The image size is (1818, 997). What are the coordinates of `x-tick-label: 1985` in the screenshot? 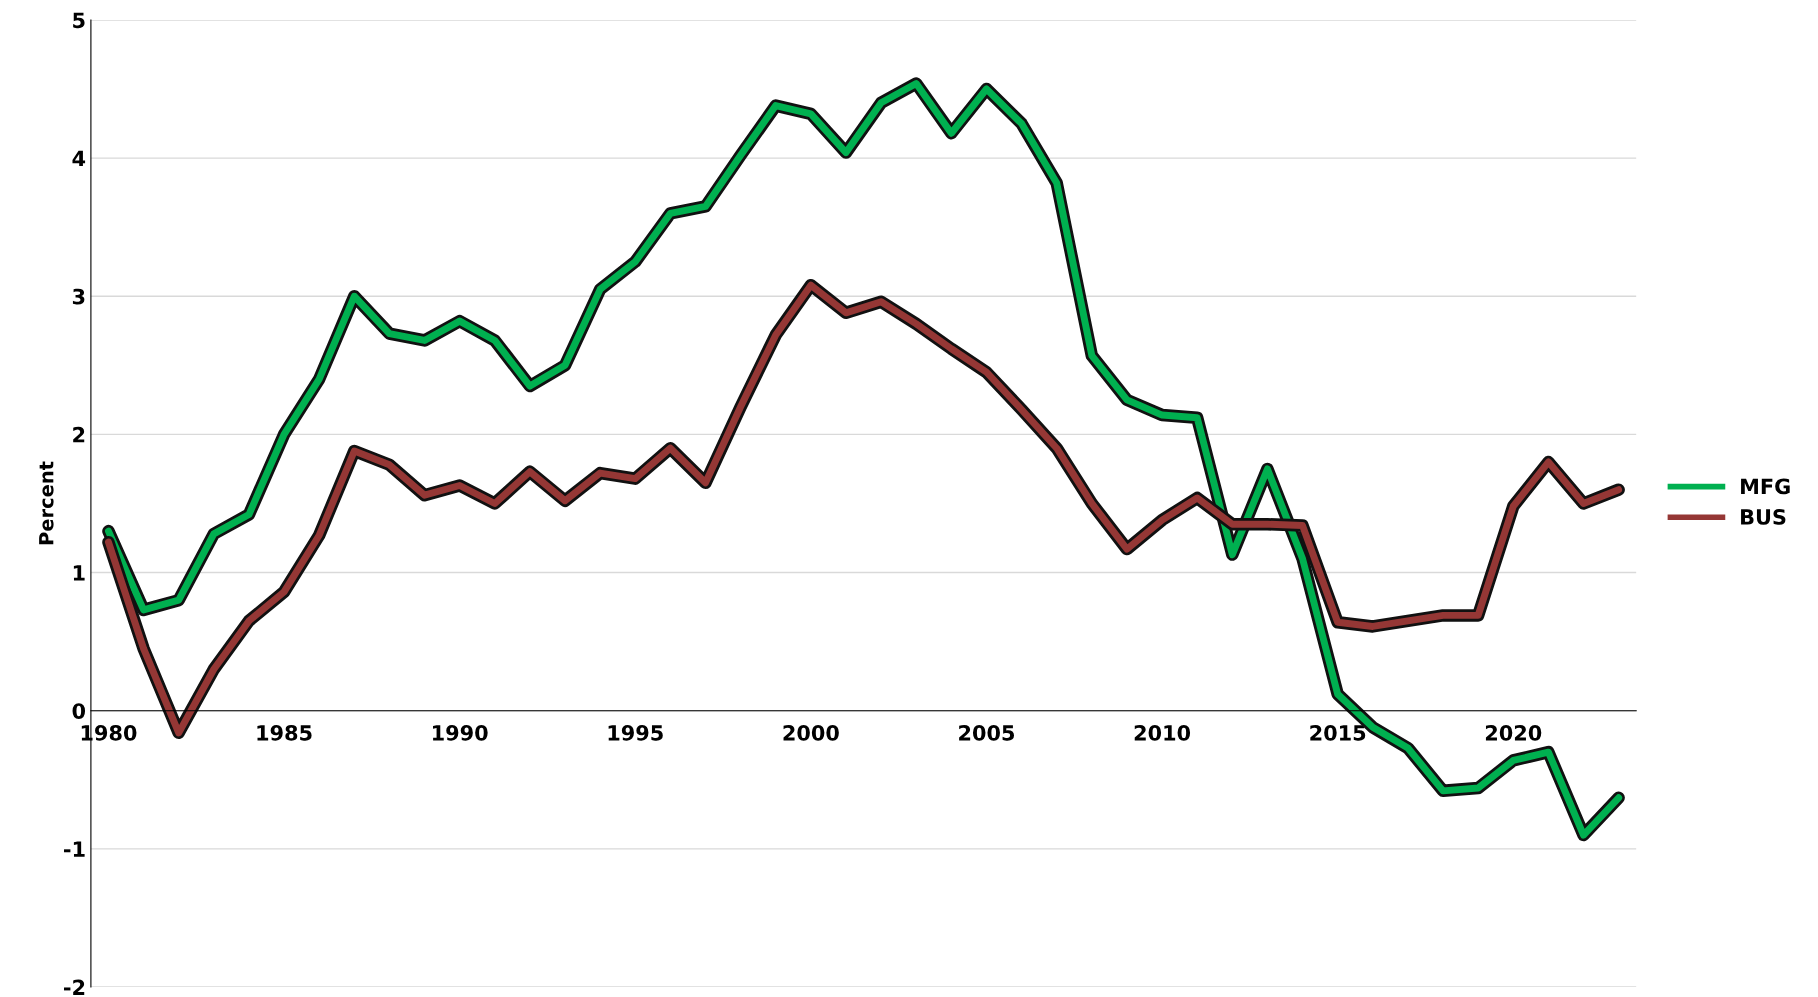 It's located at (284, 732).